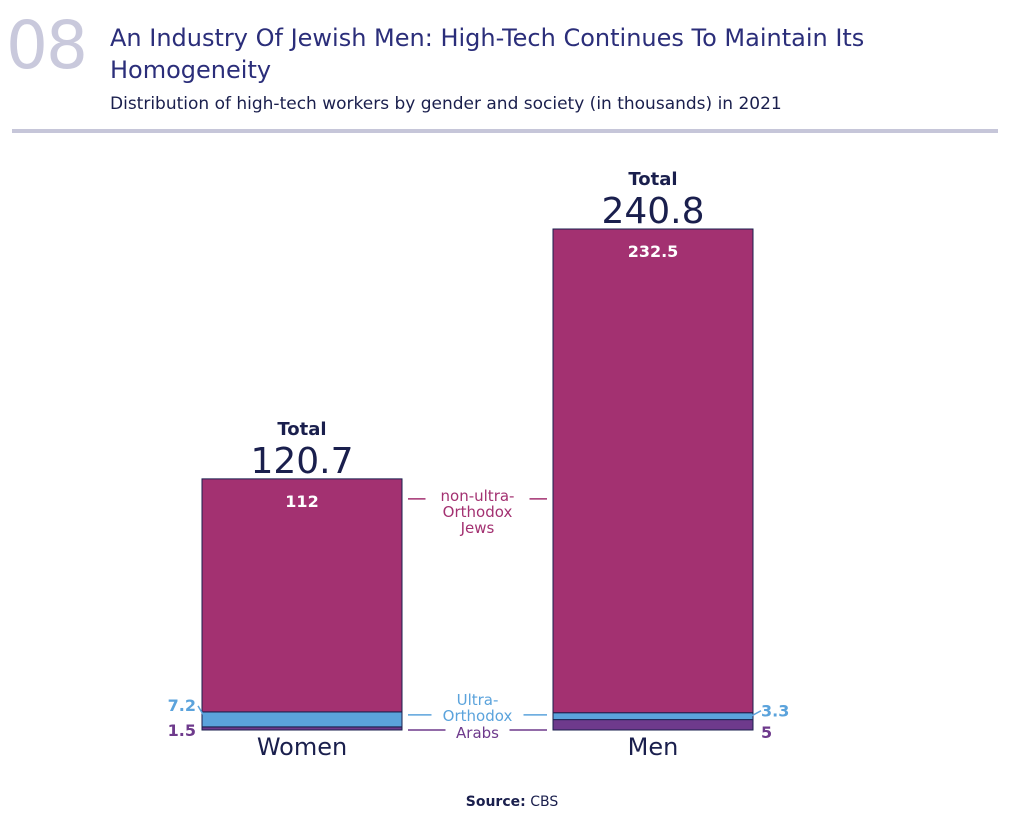 The image size is (1024, 834). Describe the element at coordinates (653, 725) in the screenshot. I see `bar-men-arabs` at that location.